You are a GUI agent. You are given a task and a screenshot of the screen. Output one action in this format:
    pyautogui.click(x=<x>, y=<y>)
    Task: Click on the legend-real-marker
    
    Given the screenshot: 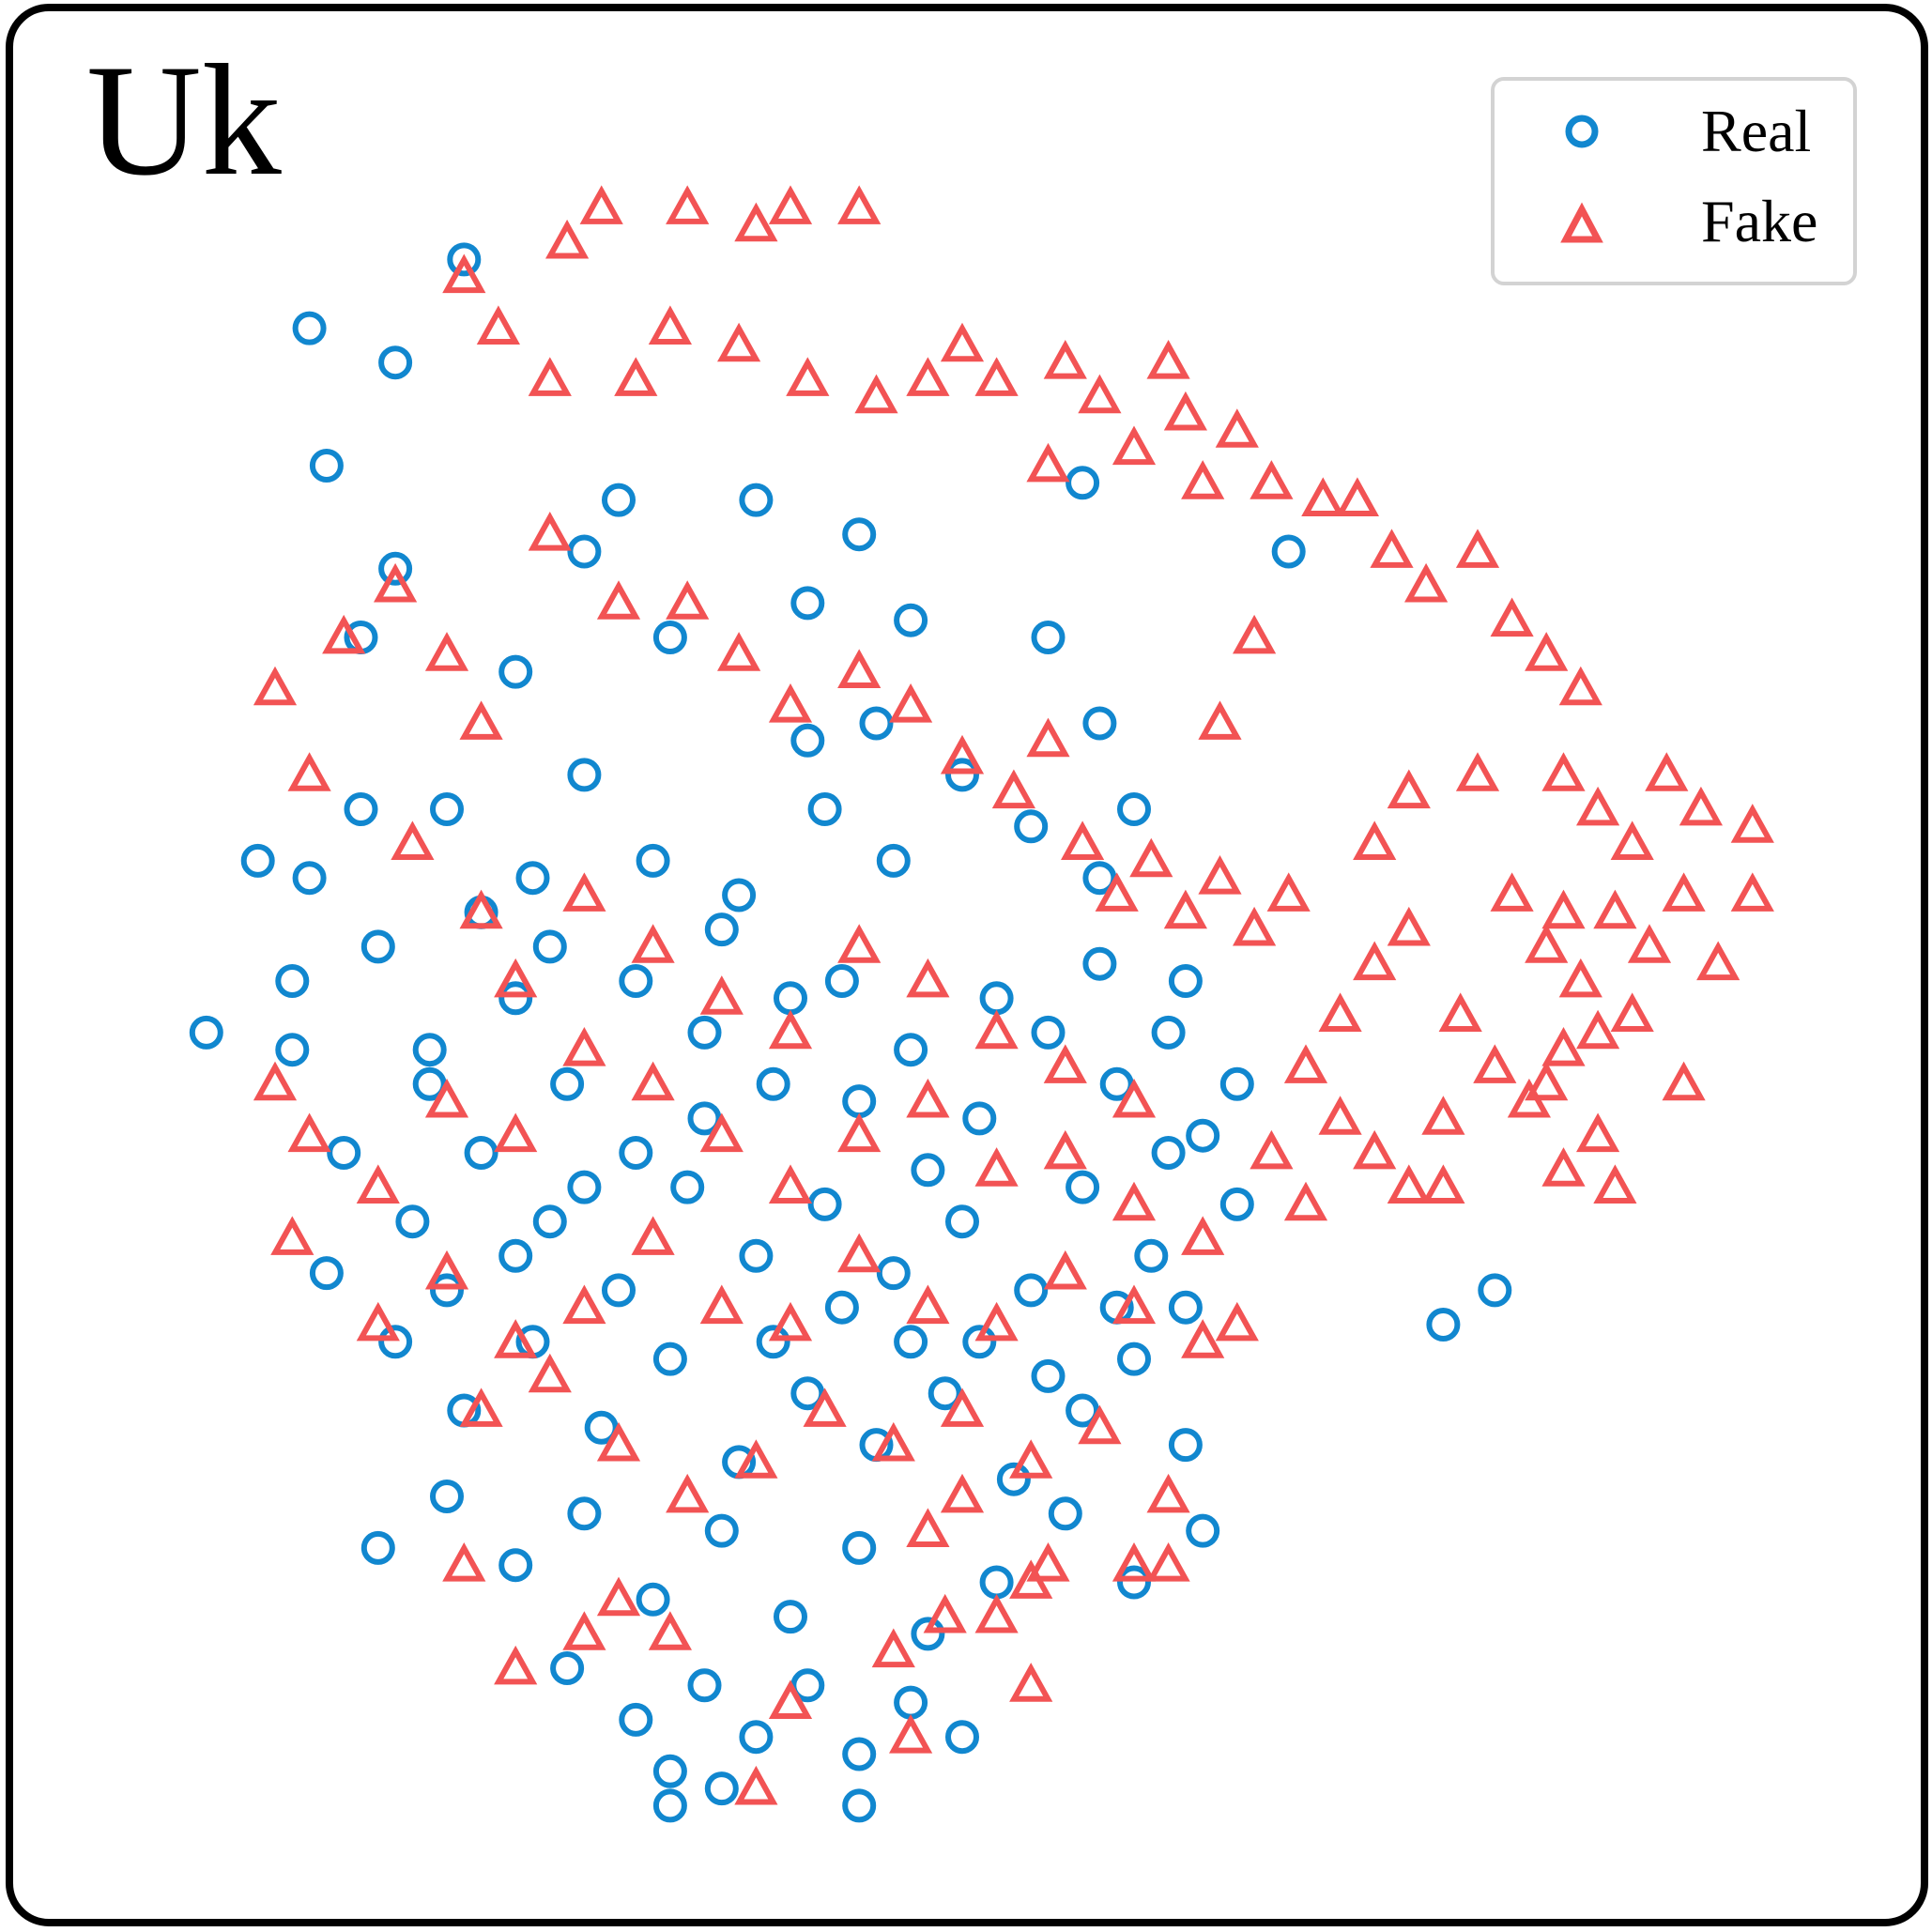 What is the action you would take?
    pyautogui.click(x=1582, y=132)
    